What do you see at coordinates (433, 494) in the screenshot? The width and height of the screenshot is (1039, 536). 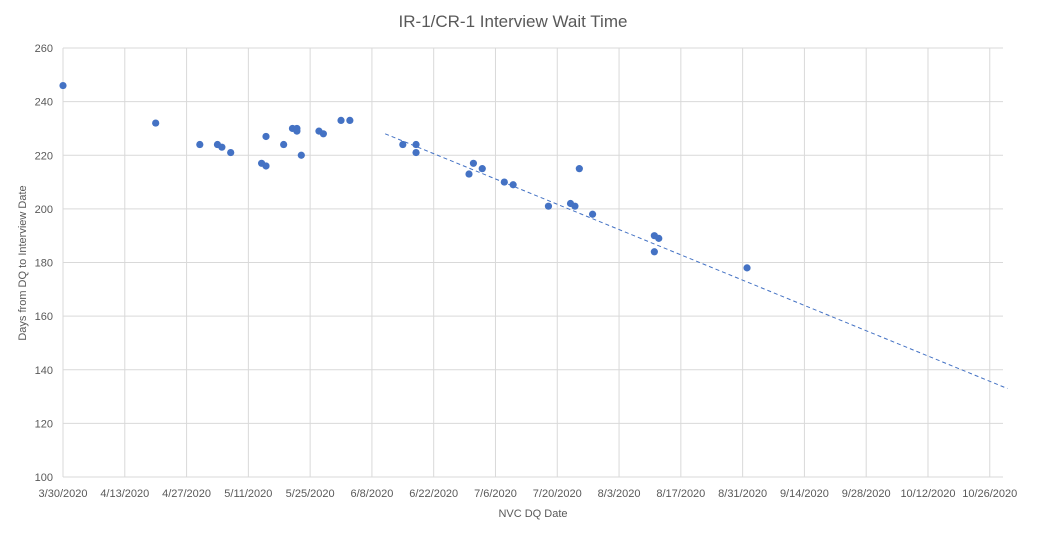 I see `x-tick-label: 6/22/2020` at bounding box center [433, 494].